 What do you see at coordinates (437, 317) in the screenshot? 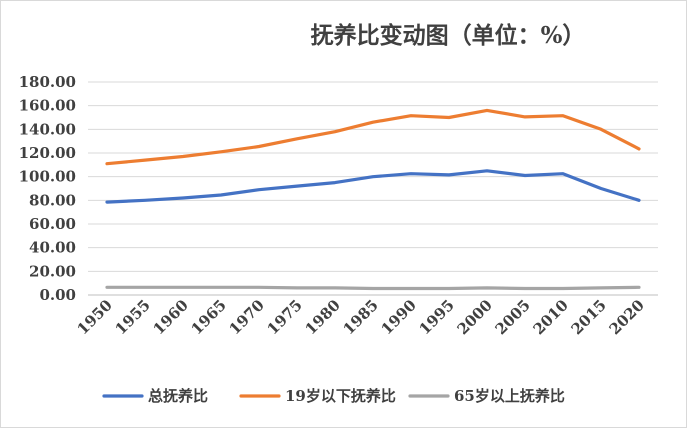
I see `x-tick-label: 1995` at bounding box center [437, 317].